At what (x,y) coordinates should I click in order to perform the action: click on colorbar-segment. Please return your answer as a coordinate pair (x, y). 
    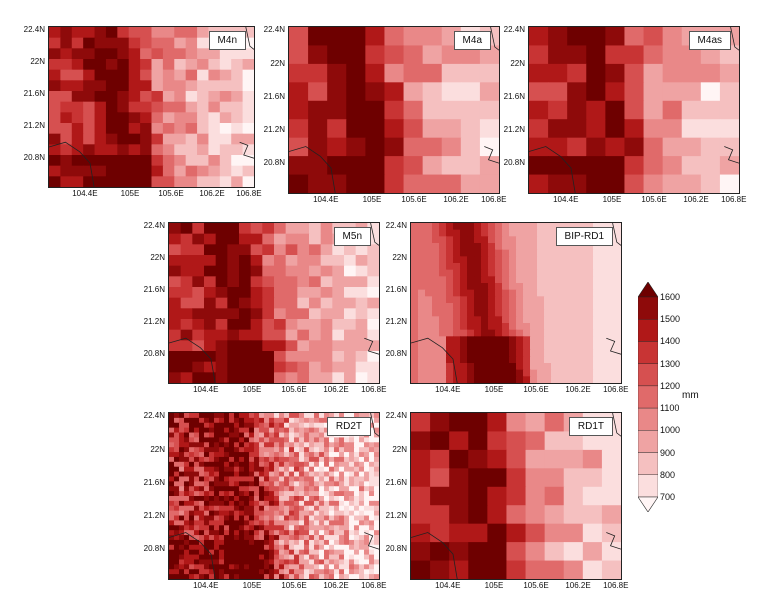
    Looking at the image, I should click on (648, 375).